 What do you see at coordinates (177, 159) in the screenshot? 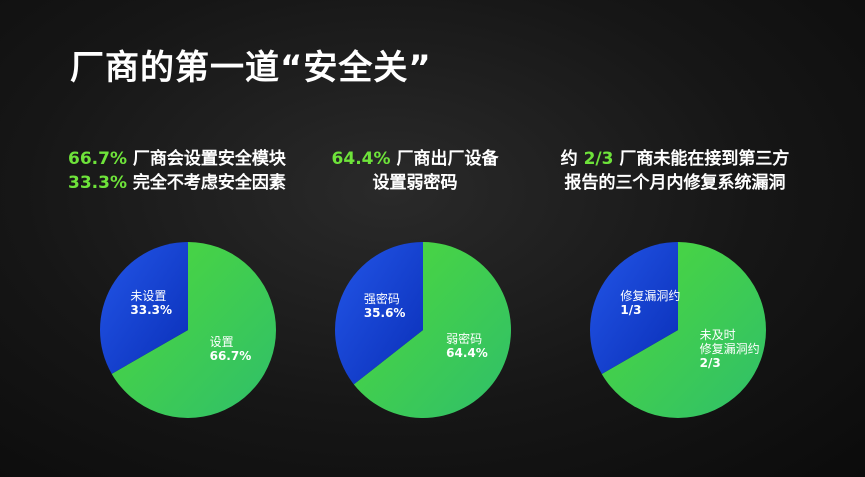
I see `caption-line: 66.7% 厂商会设置安全模块` at bounding box center [177, 159].